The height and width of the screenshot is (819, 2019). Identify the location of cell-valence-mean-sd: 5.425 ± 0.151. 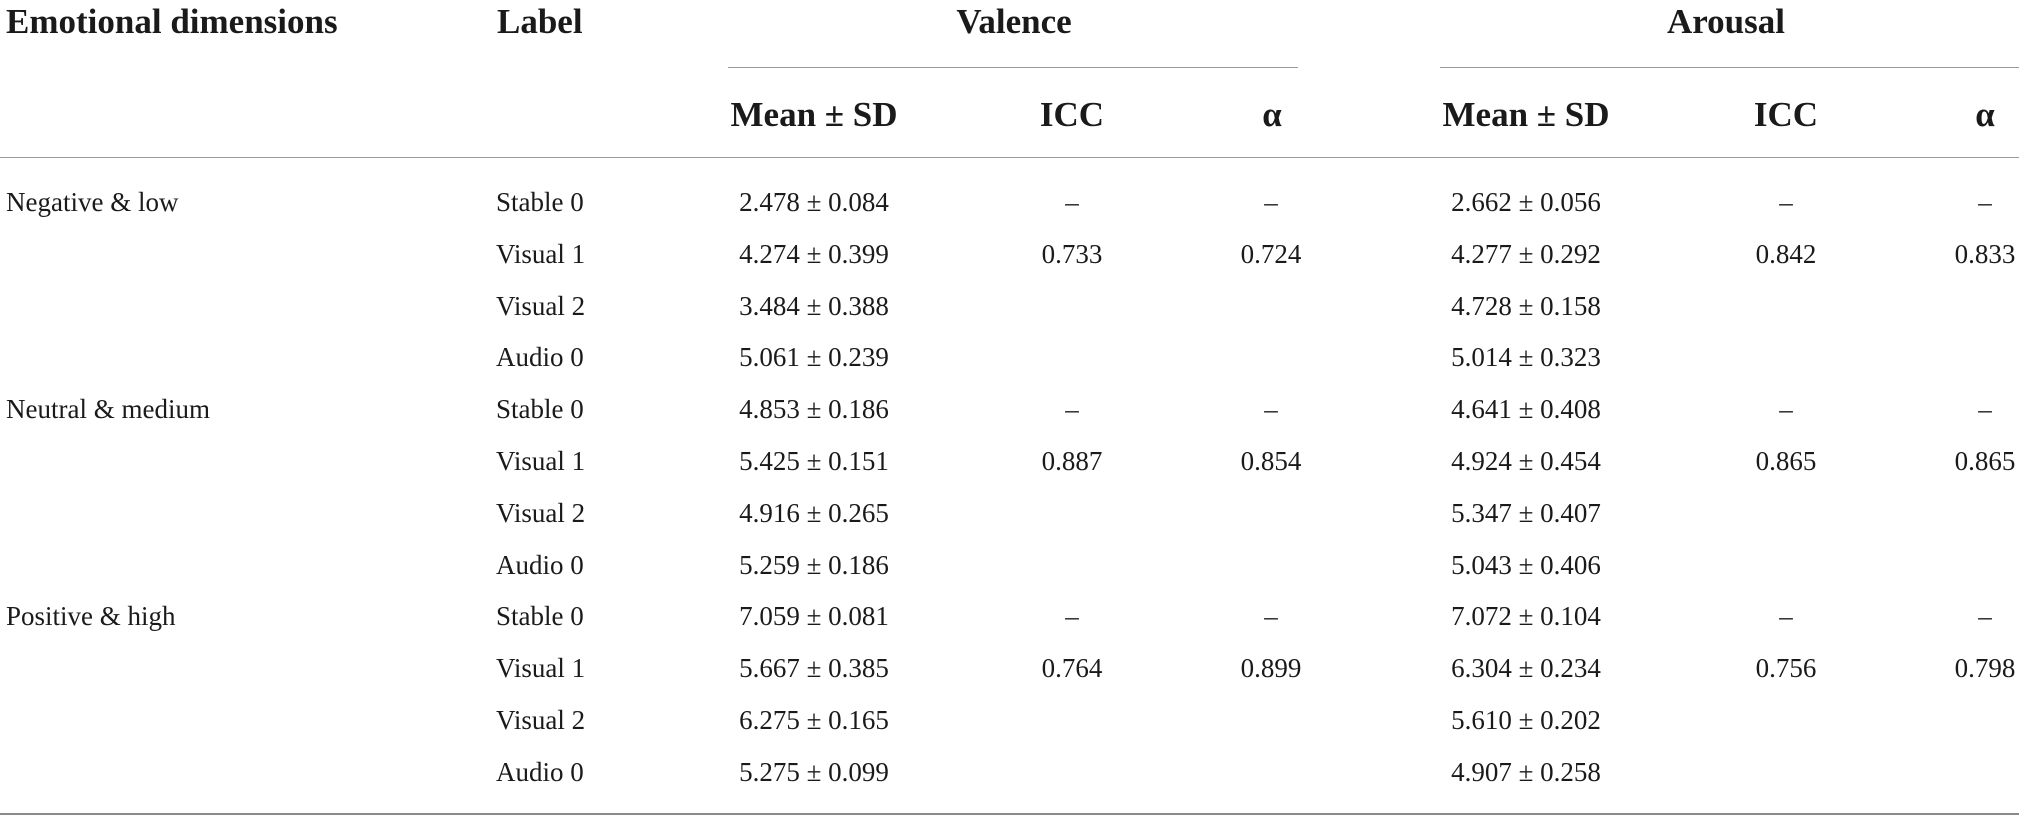
(814, 461).